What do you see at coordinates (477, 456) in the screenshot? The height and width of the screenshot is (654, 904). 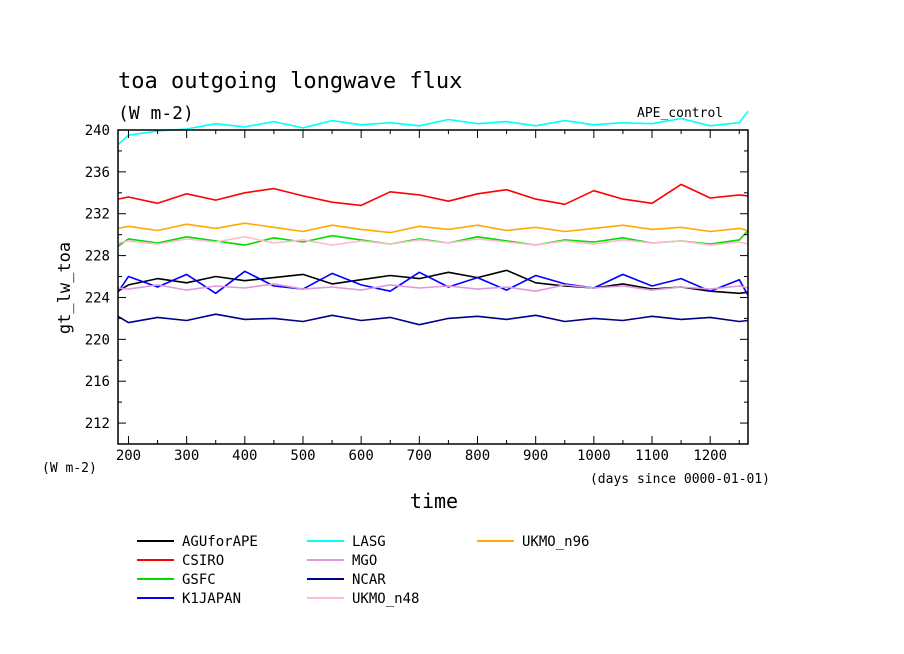 I see `x-tick-label: 800` at bounding box center [477, 456].